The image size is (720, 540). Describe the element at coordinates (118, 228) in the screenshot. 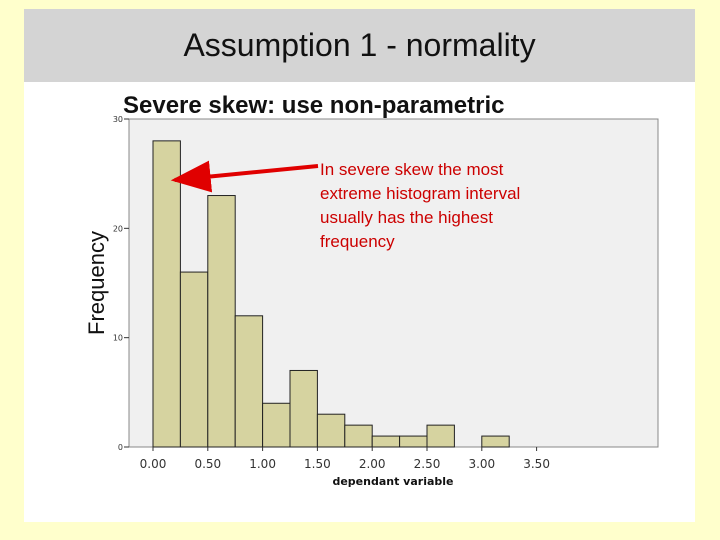

I see `y-tick-label: 20` at that location.